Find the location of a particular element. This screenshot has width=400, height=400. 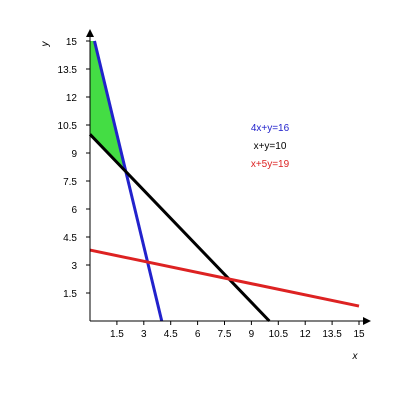

x-tick-label: 9 is located at coordinates (252, 334).